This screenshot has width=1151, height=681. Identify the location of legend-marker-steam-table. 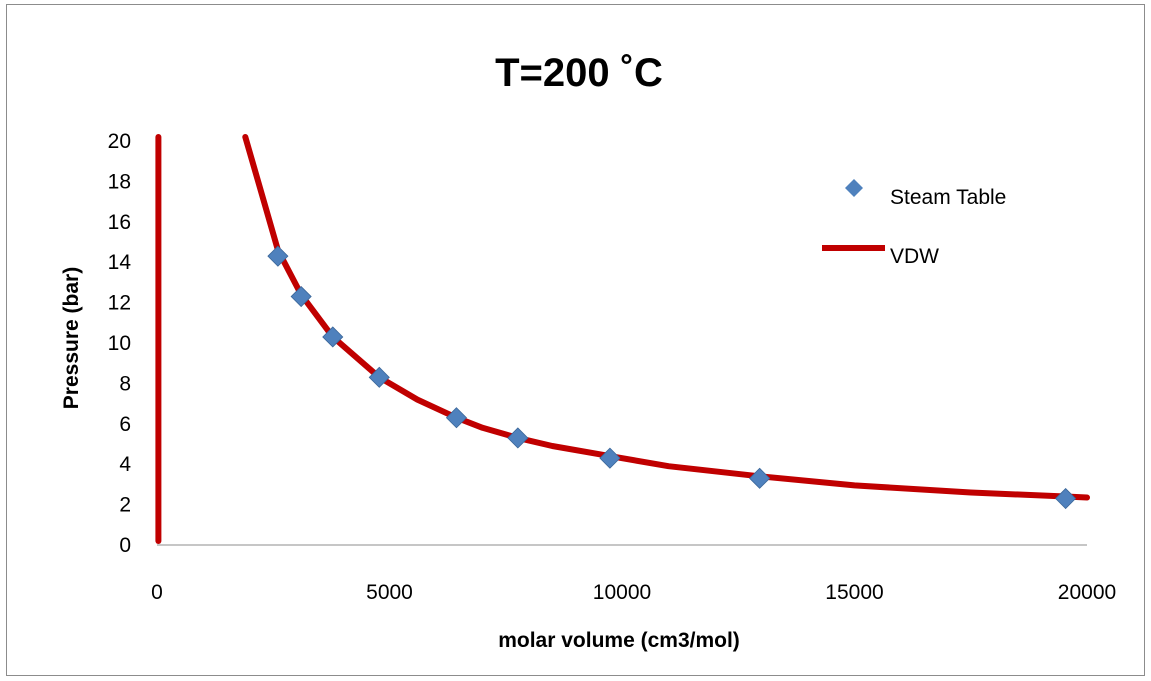
(854, 188).